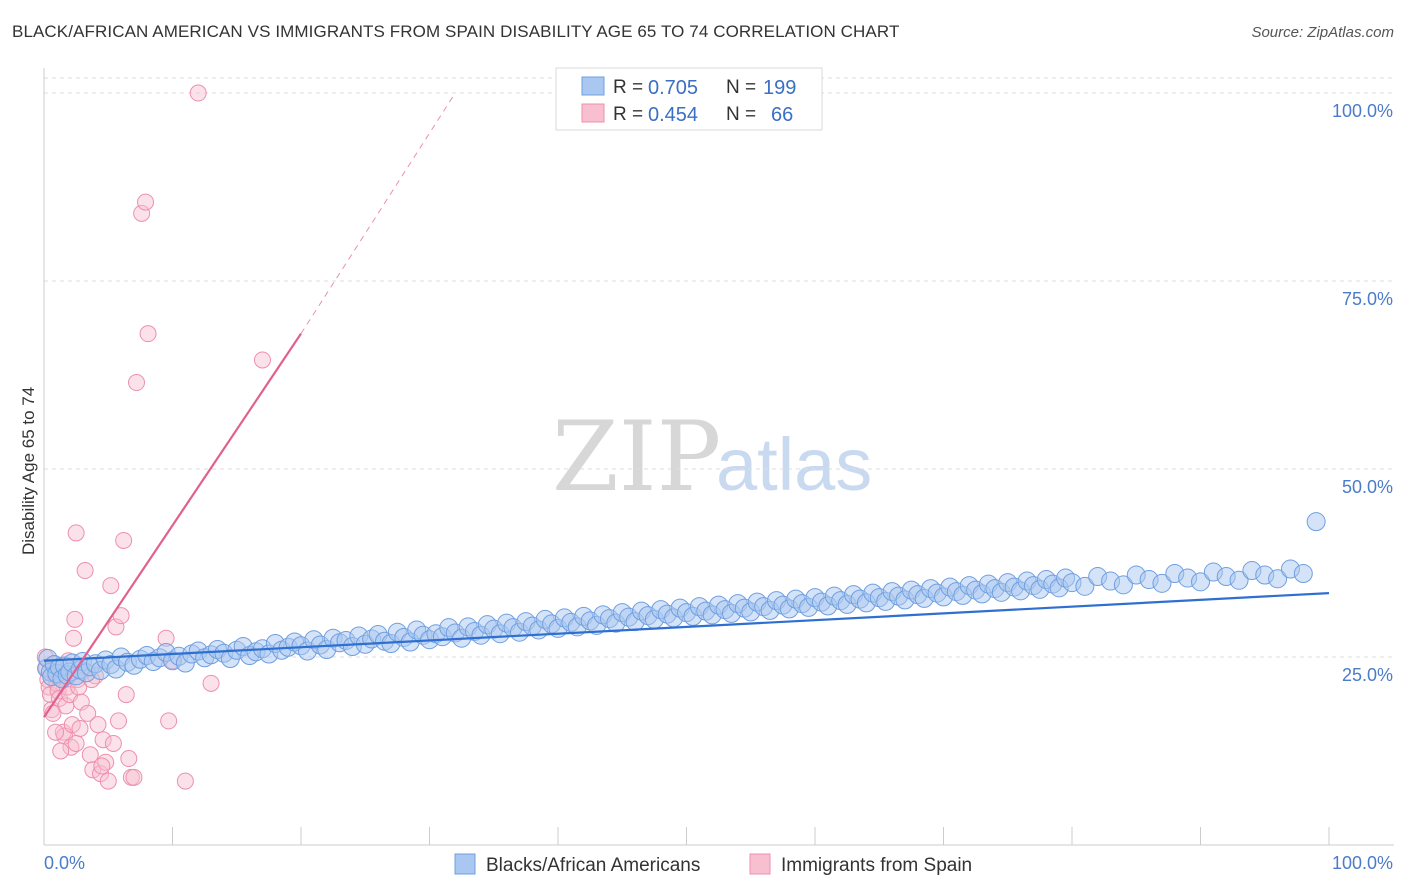 Image resolution: width=1406 pixels, height=892 pixels. I want to click on y-tick-label: 50.0%, so click(1367, 487).